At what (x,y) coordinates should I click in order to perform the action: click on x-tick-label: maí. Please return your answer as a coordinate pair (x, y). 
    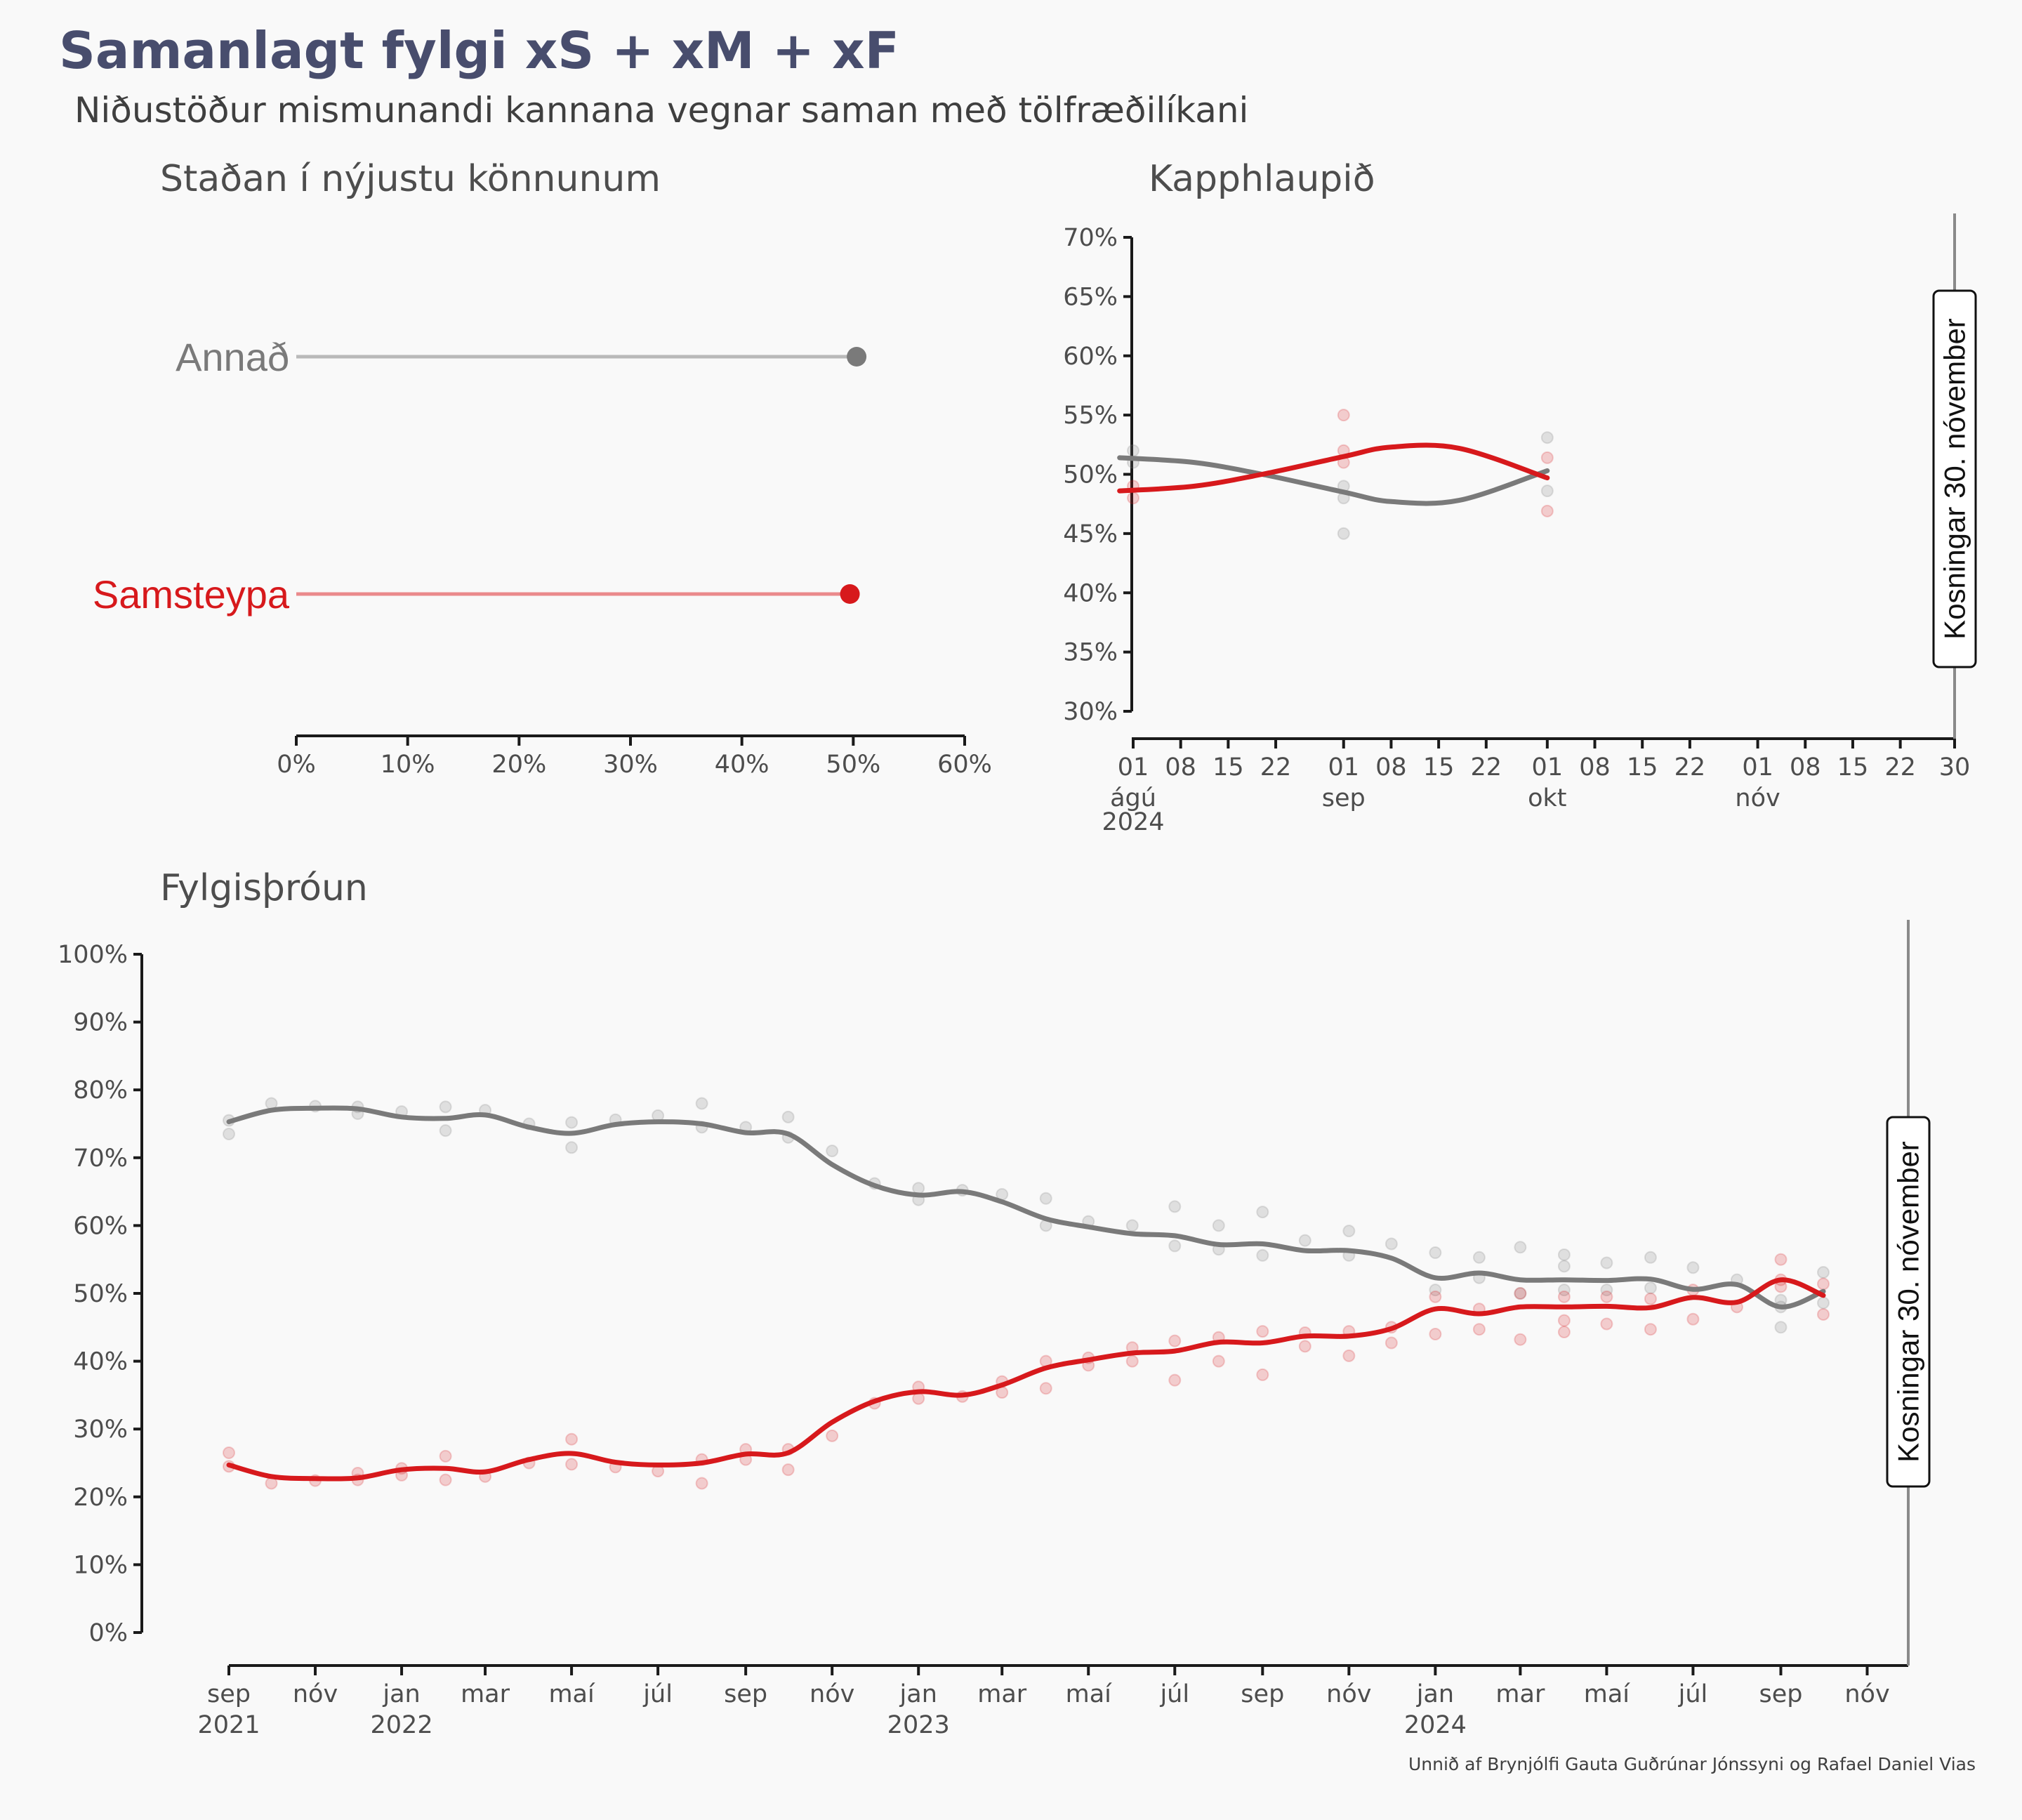
    Looking at the image, I should click on (1089, 1694).